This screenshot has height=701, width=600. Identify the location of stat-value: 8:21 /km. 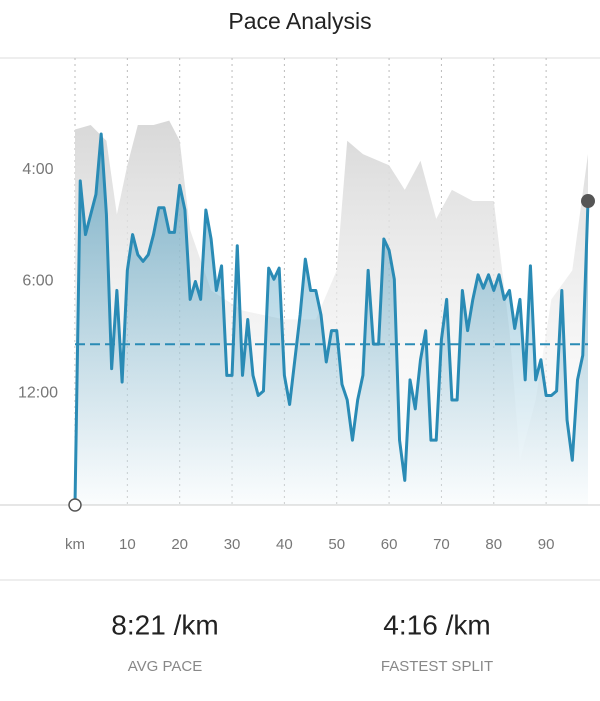
(164, 624).